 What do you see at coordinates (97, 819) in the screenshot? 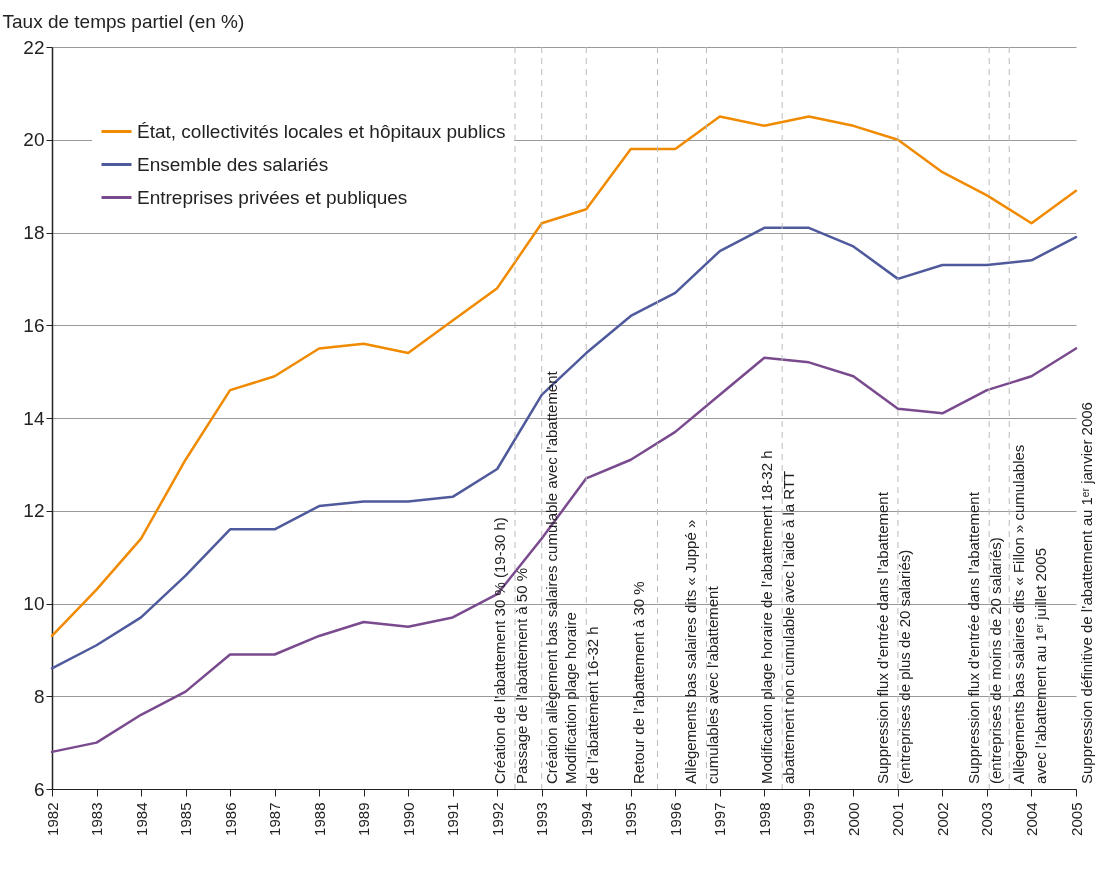
I see `x-tick-label: 1983` at bounding box center [97, 819].